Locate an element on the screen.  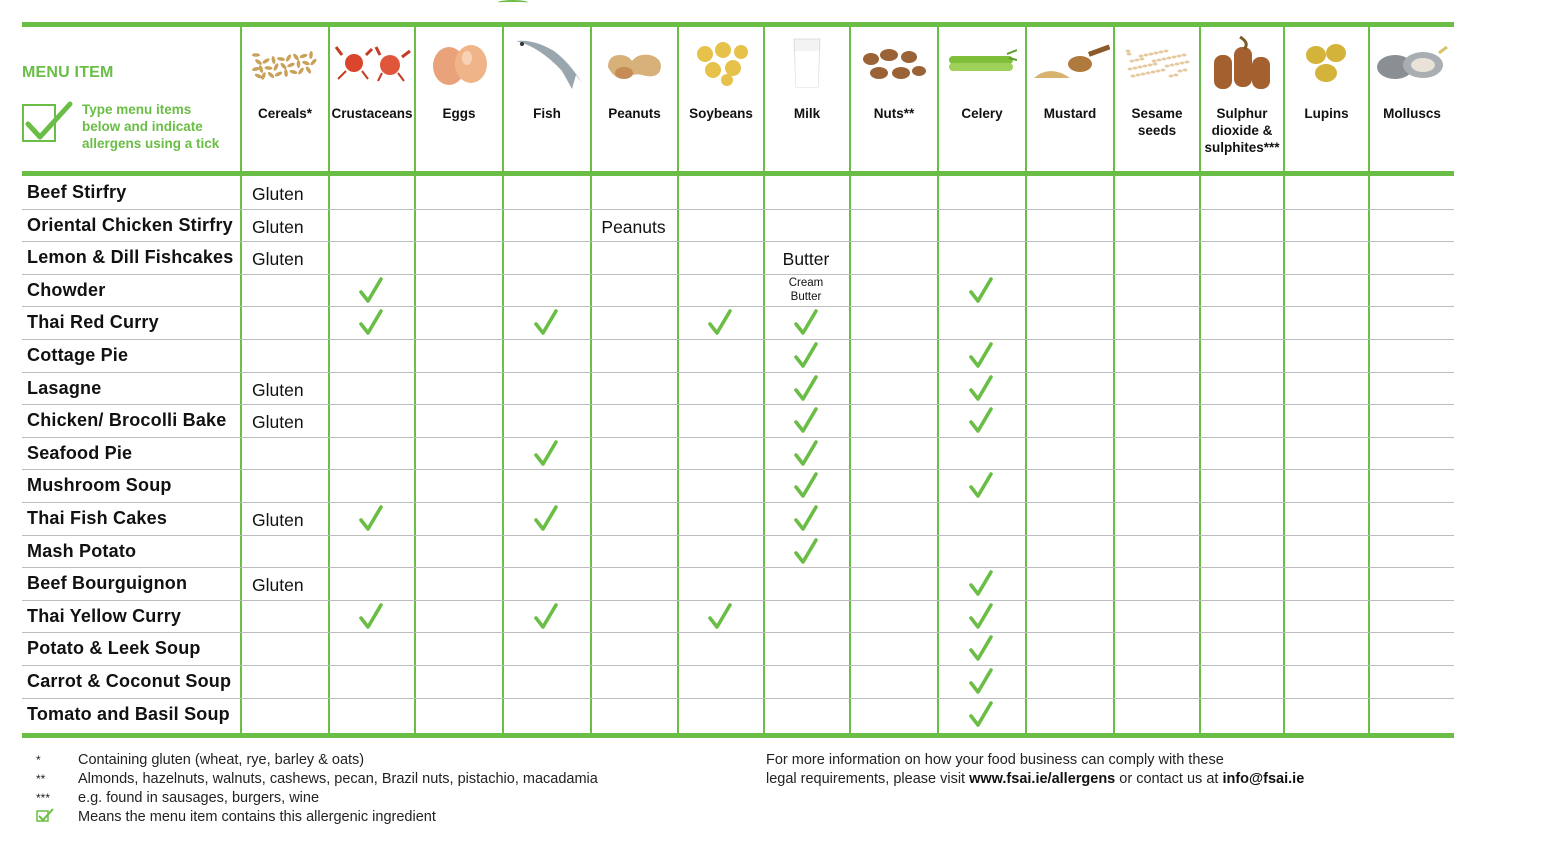
allergen-header-soybeans: Soybeans is located at coordinates (721, 99).